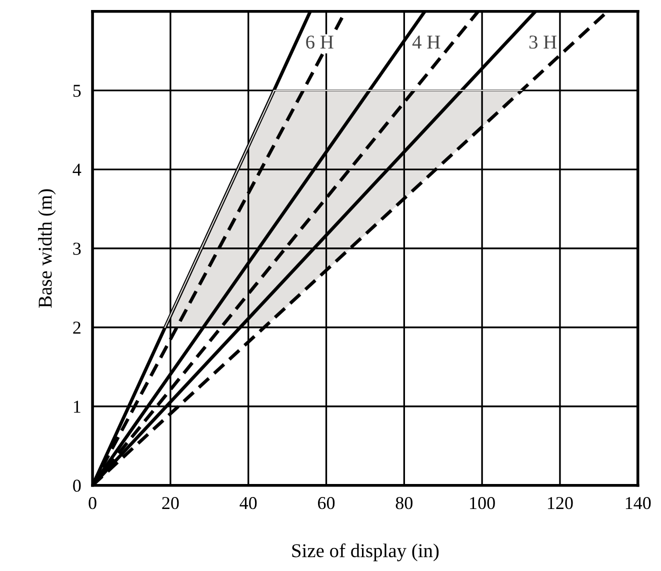 This screenshot has height=571, width=661. Describe the element at coordinates (76, 328) in the screenshot. I see `y-tick-label: 2` at that location.